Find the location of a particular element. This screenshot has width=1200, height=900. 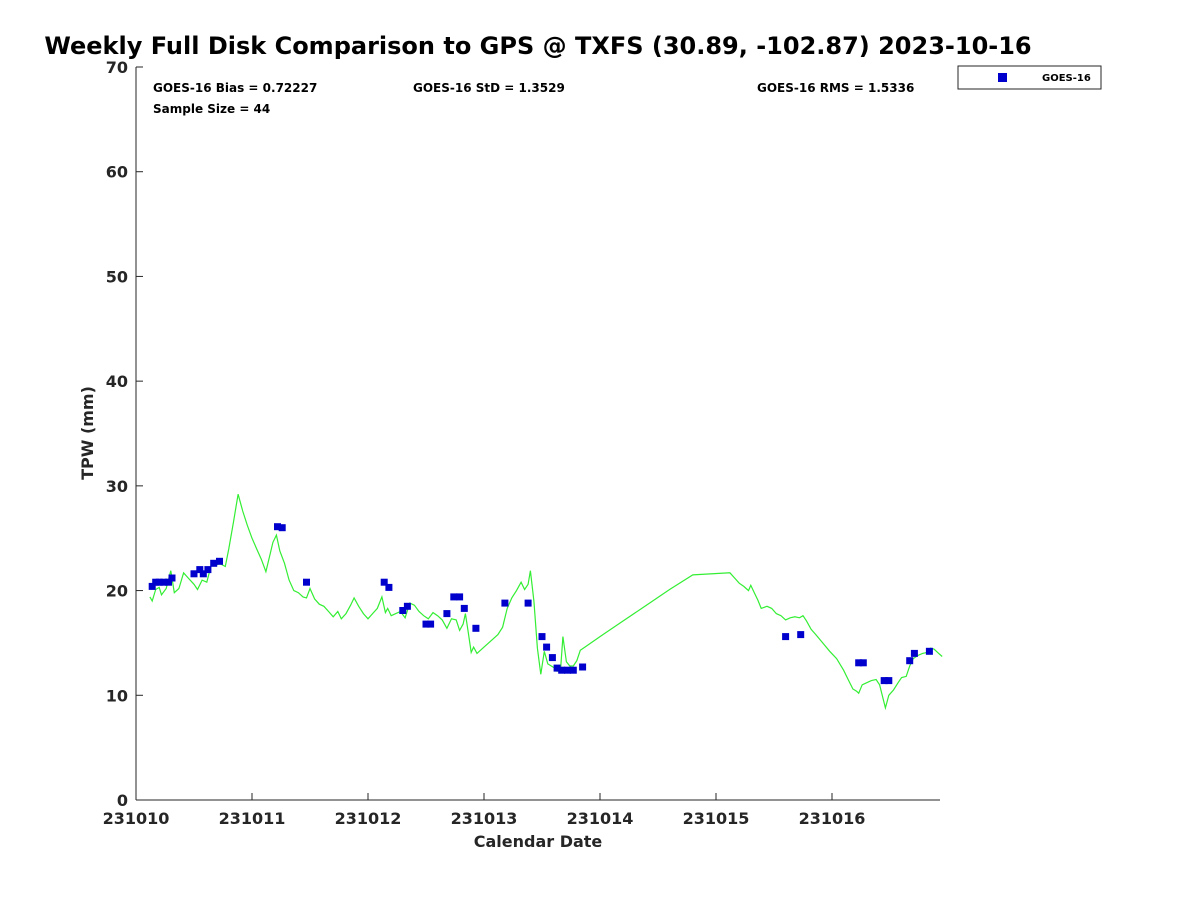

goes-16-series is located at coordinates (540, 604).